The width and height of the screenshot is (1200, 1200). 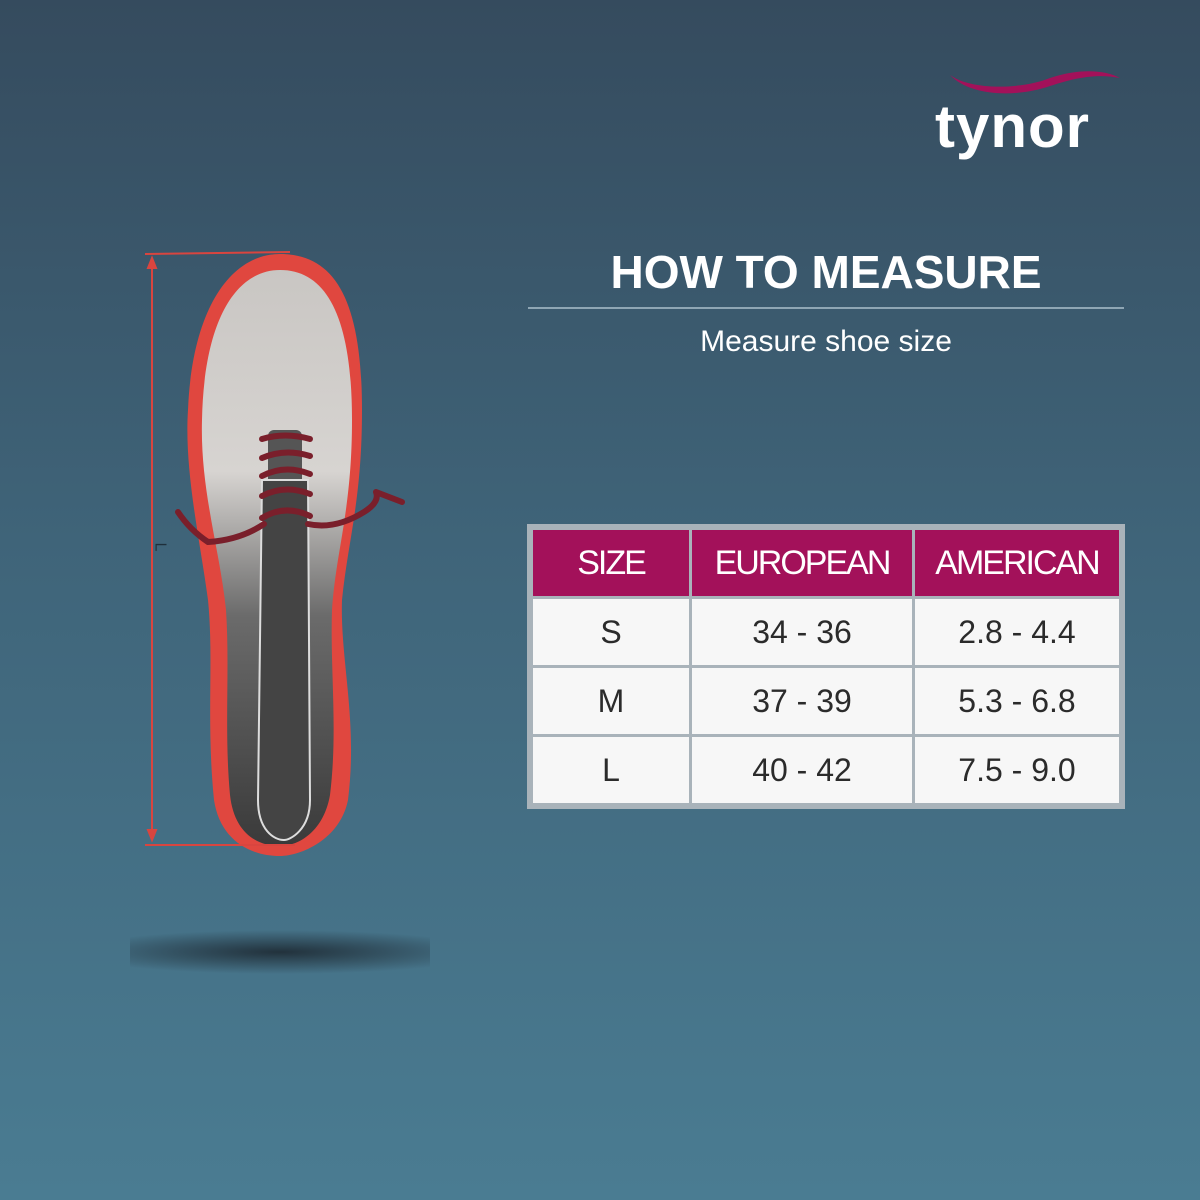 What do you see at coordinates (1017, 701) in the screenshot?
I see `american-cell: 5.3 - 6.8` at bounding box center [1017, 701].